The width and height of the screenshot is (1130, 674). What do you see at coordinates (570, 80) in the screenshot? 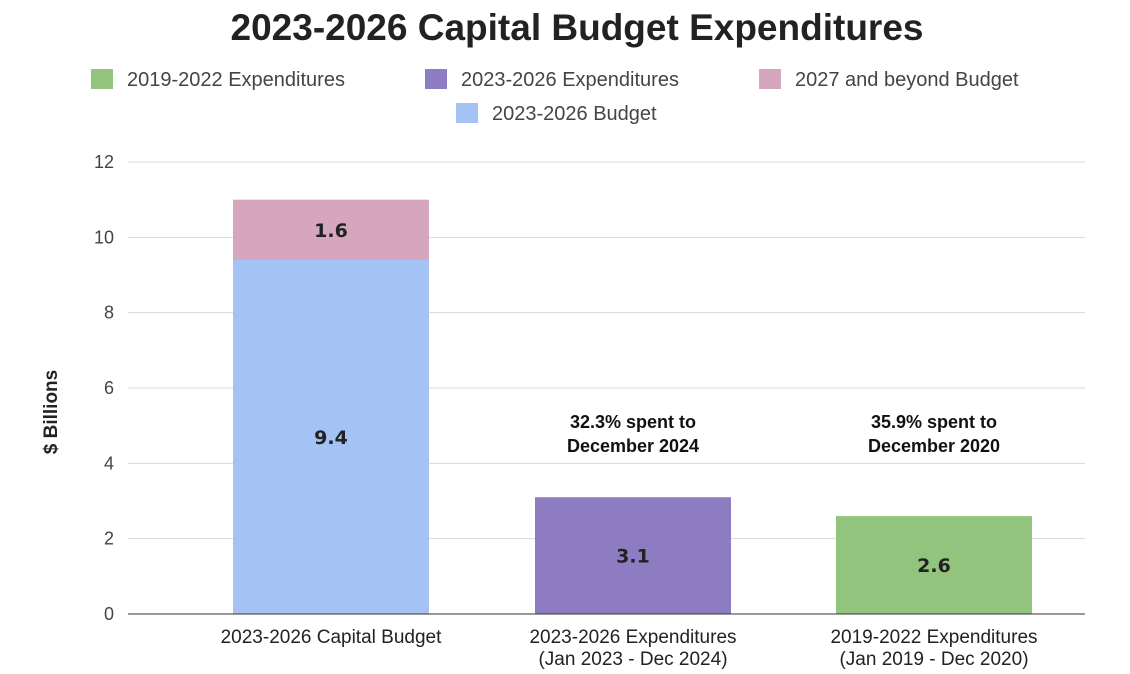
I see `legend-label: 2023-2026 Expenditures` at bounding box center [570, 80].